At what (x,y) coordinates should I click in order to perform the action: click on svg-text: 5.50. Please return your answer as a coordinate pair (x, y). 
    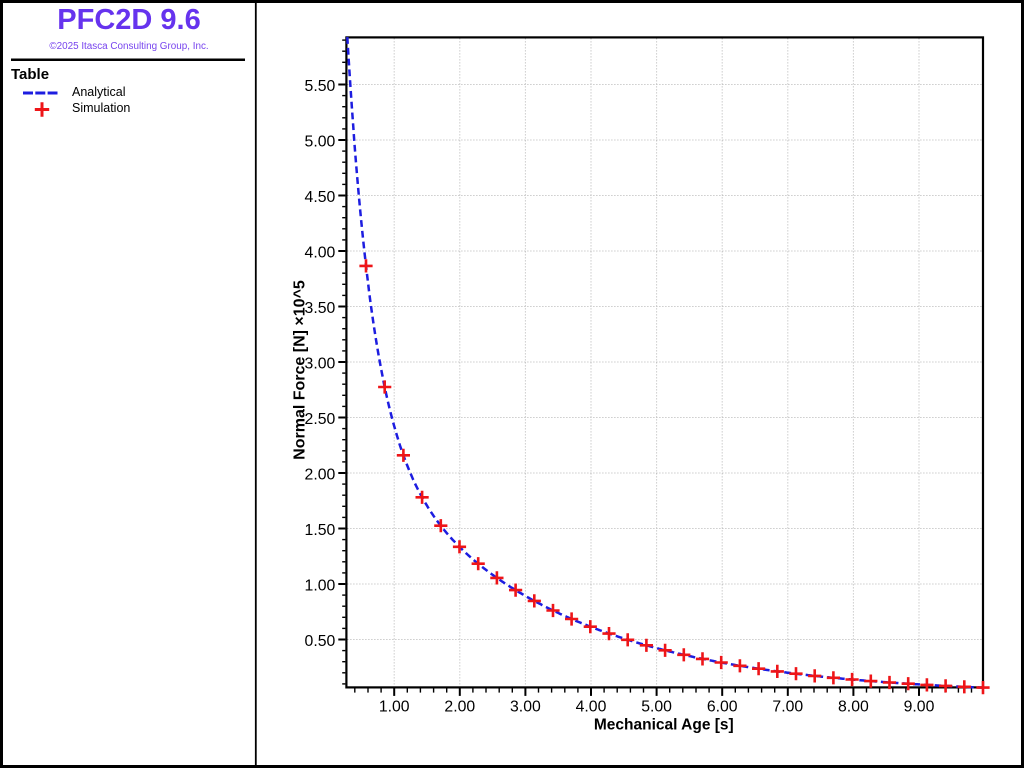
    Looking at the image, I should click on (320, 86).